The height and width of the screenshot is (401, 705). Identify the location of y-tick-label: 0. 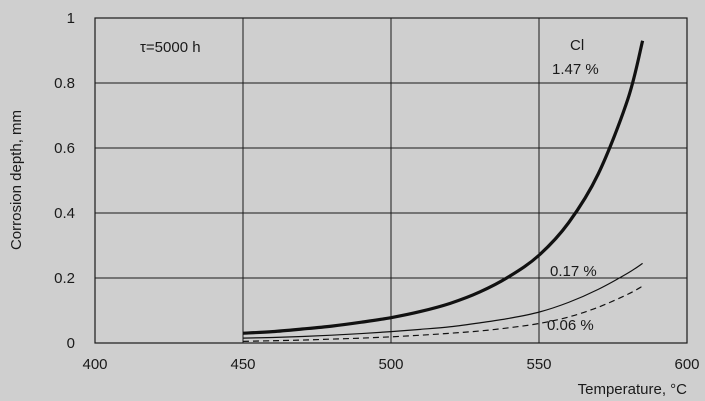
(71, 343).